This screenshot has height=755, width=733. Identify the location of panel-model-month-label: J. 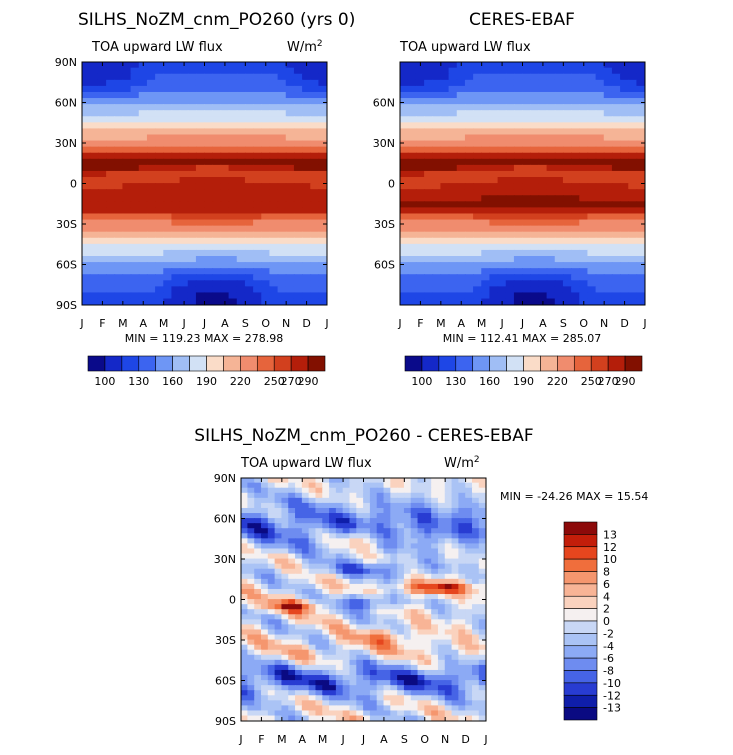
(81, 323).